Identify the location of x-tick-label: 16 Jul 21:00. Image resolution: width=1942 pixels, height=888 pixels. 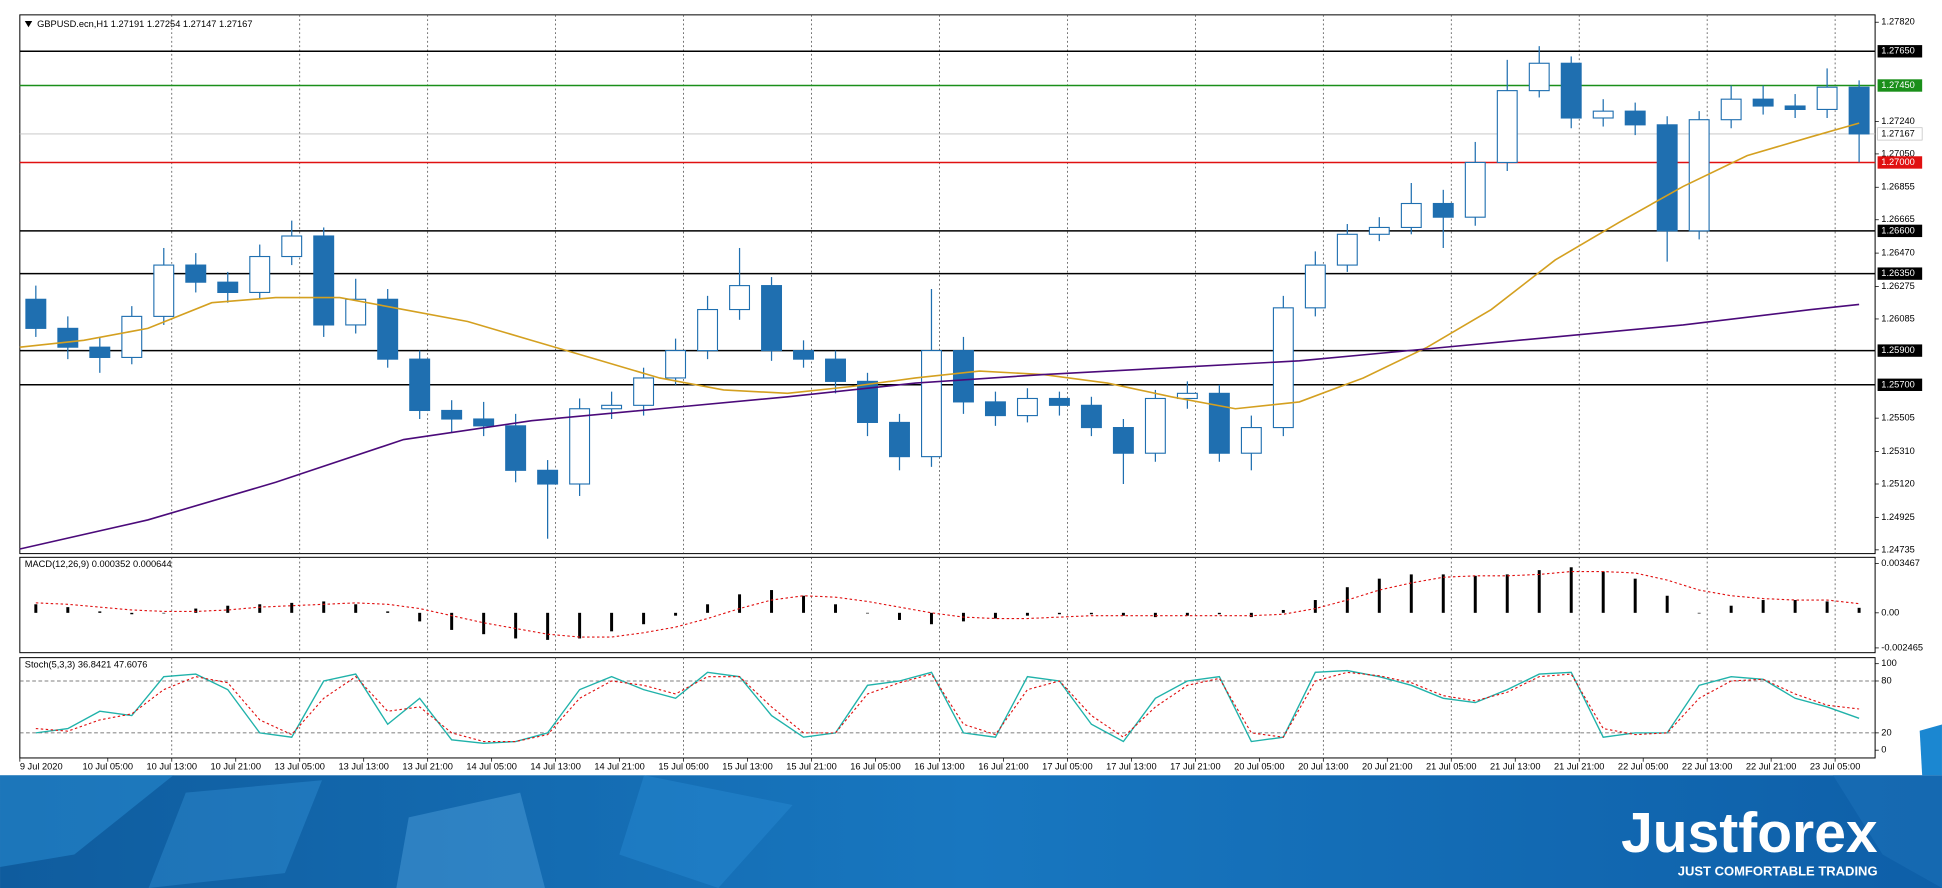
(1003, 767).